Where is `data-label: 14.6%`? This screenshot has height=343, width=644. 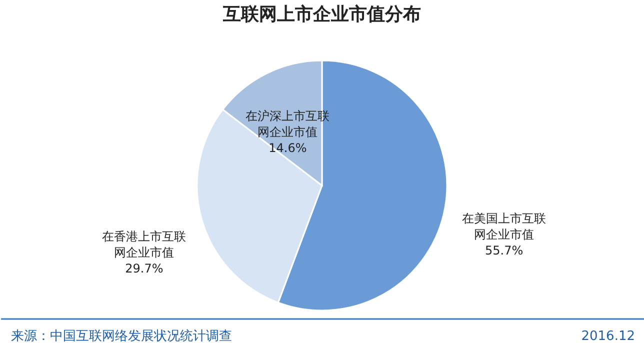
data-label: 14.6% is located at coordinates (287, 148).